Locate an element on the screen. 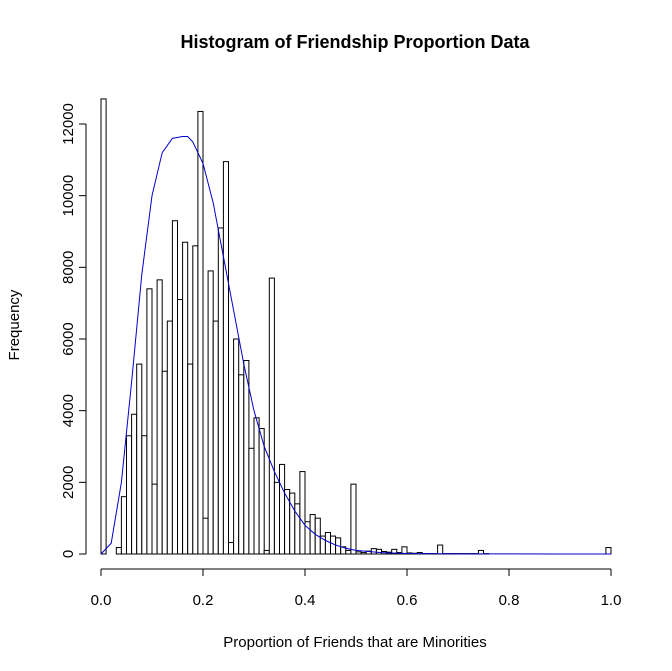 This screenshot has width=672, height=671. chart-title: Histogram of Friendship Proportion Data is located at coordinates (355, 42).